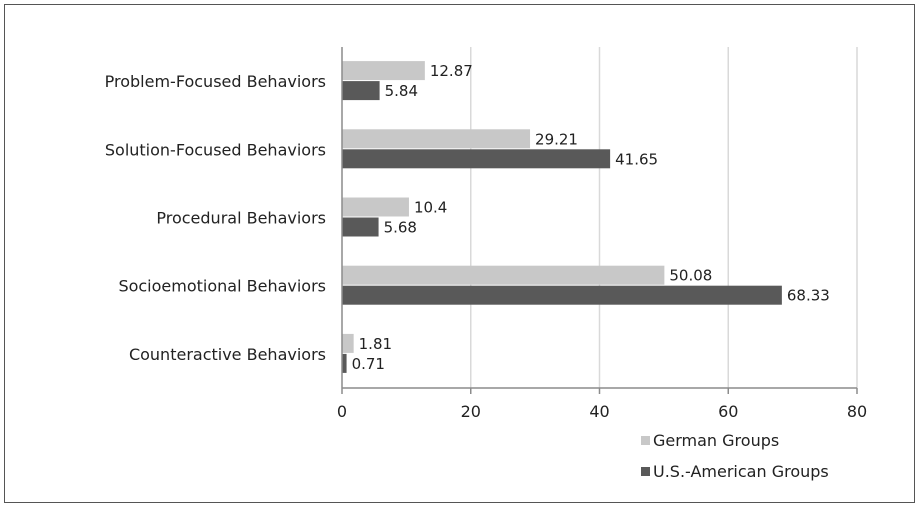  I want to click on tick-label: 40, so click(599, 411).